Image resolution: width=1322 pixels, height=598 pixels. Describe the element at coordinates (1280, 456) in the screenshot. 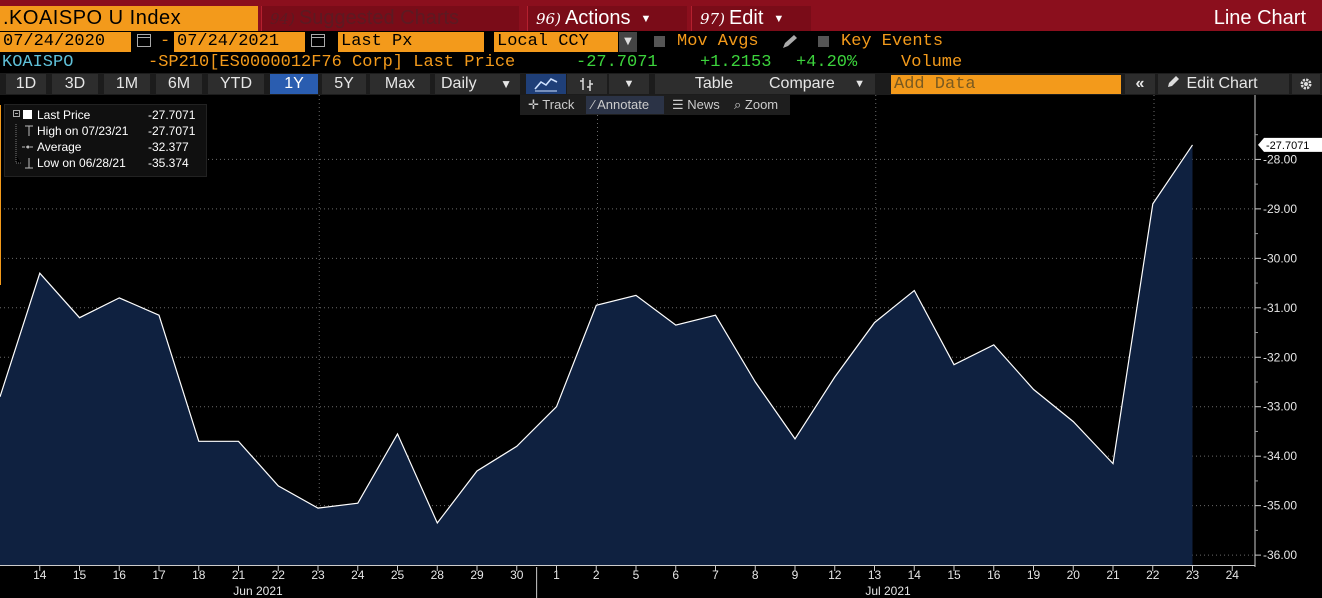

I see `y-tick-label: -34.00` at that location.